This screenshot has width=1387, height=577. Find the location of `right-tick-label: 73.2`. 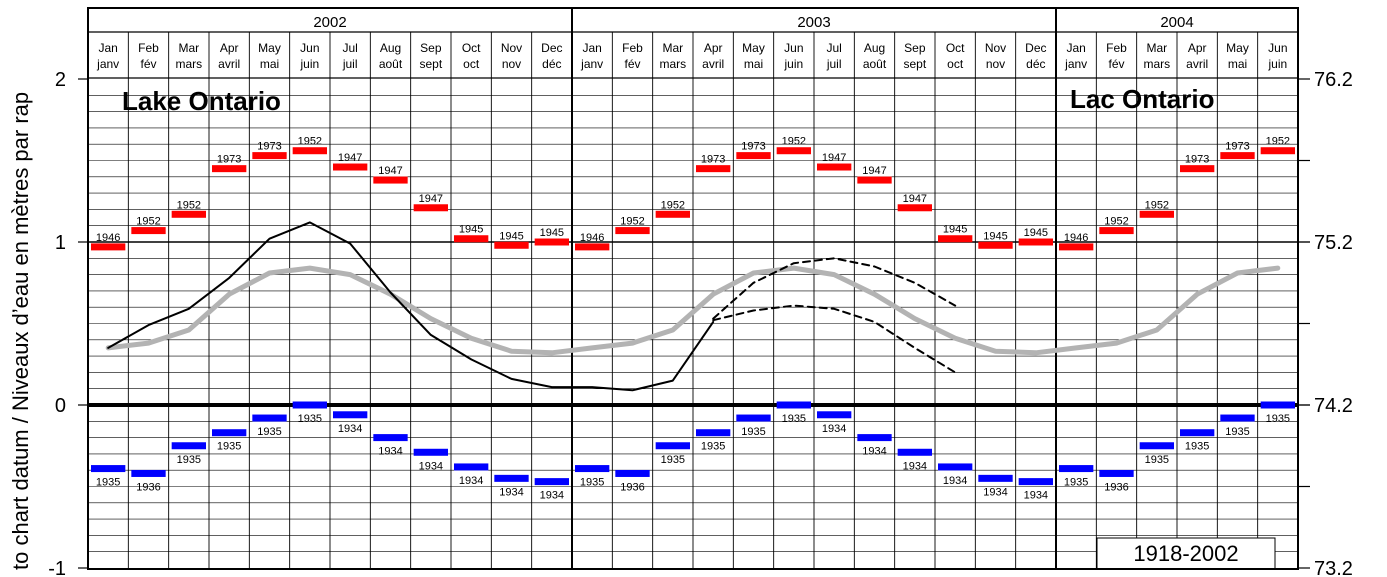

right-tick-label: 73.2 is located at coordinates (1333, 567).